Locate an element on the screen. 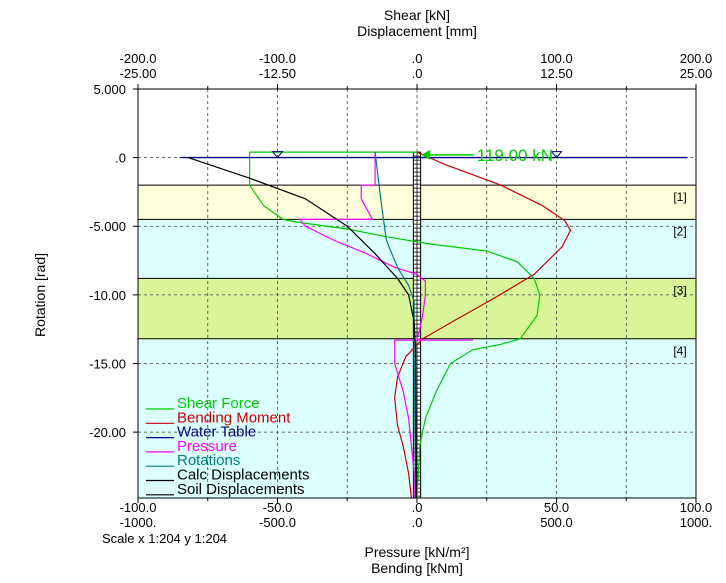 This screenshot has height=583, width=726. bottom-tick-label-pressure: .0 is located at coordinates (417, 507).